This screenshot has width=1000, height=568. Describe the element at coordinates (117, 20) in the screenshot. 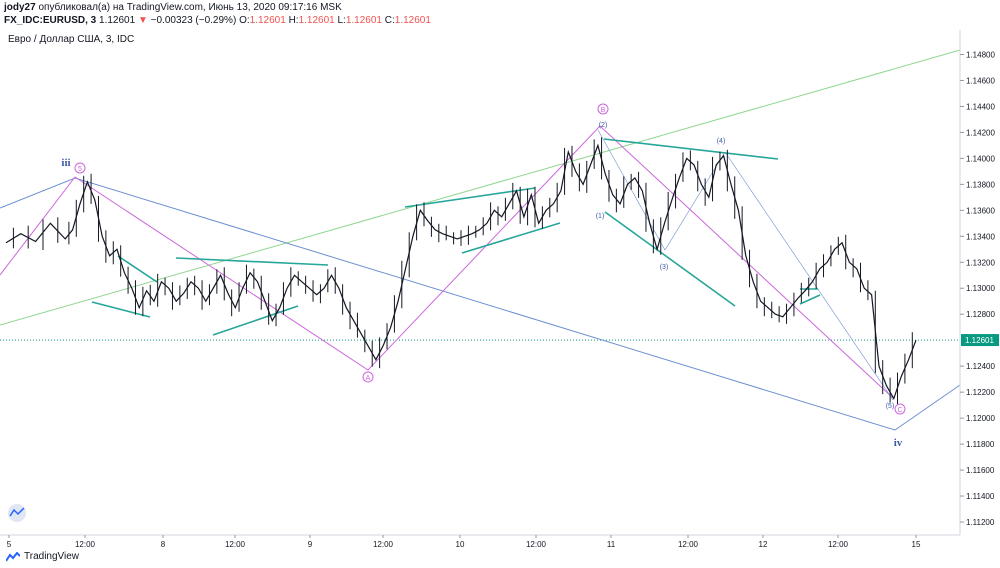

I see `last-price: 1.12601` at that location.